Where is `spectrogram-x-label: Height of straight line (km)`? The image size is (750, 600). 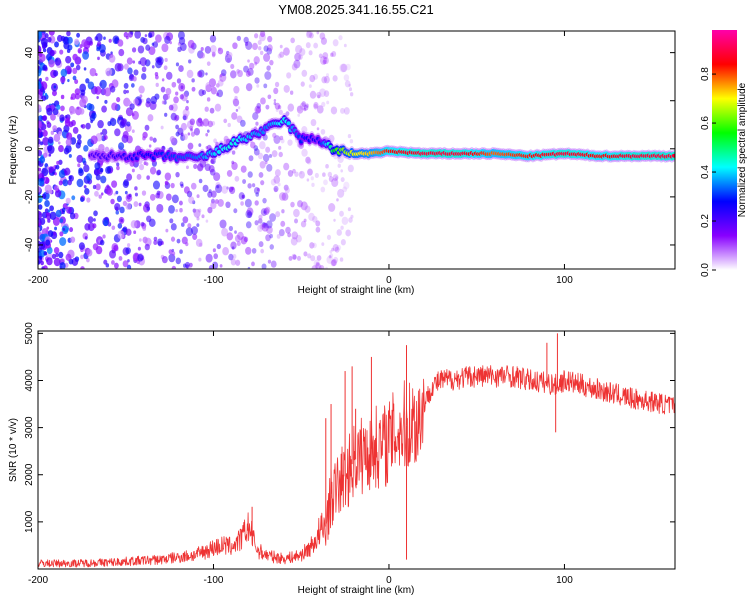
spectrogram-x-label: Height of straight line (km) is located at coordinates (356, 290).